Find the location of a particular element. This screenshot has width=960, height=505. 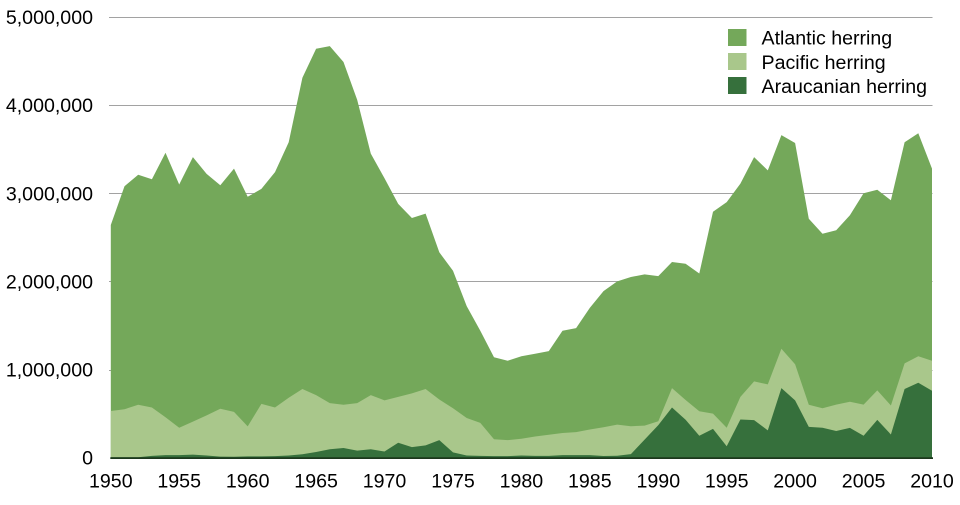

svg-text: 4,000,000 is located at coordinates (49, 106).